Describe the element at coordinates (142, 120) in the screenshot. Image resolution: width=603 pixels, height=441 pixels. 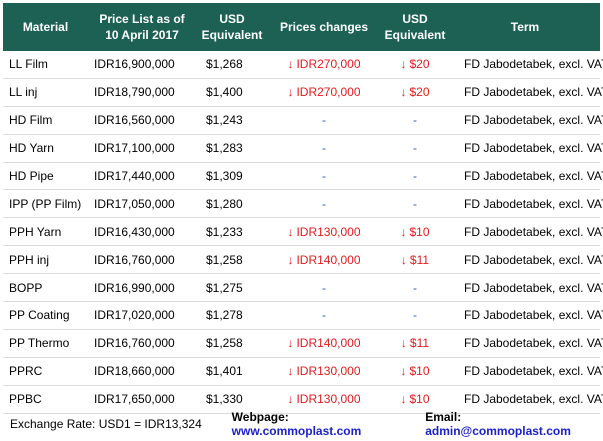
I see `price-cell: IDR16,560,000` at that location.